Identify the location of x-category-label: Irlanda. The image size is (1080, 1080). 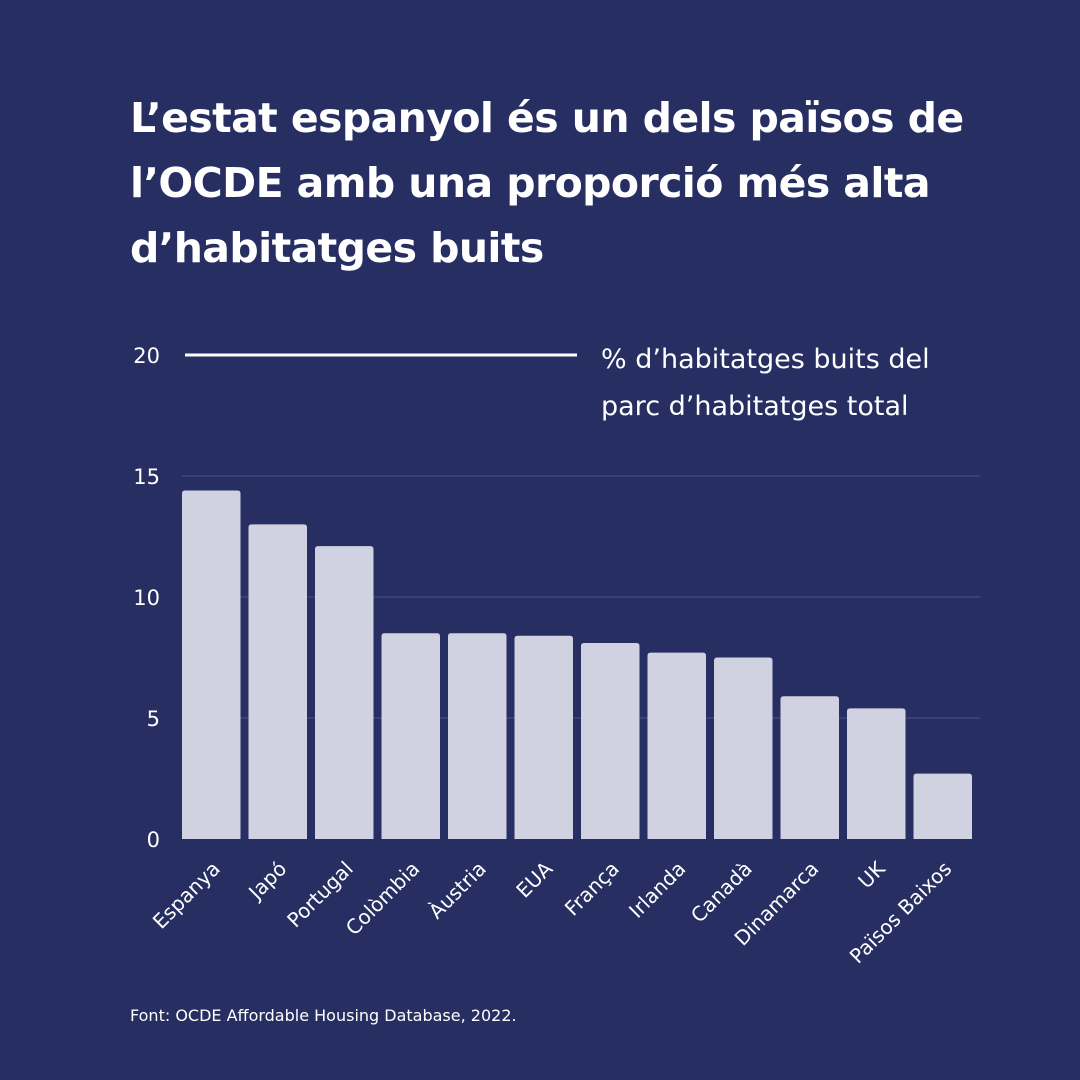
(657, 890).